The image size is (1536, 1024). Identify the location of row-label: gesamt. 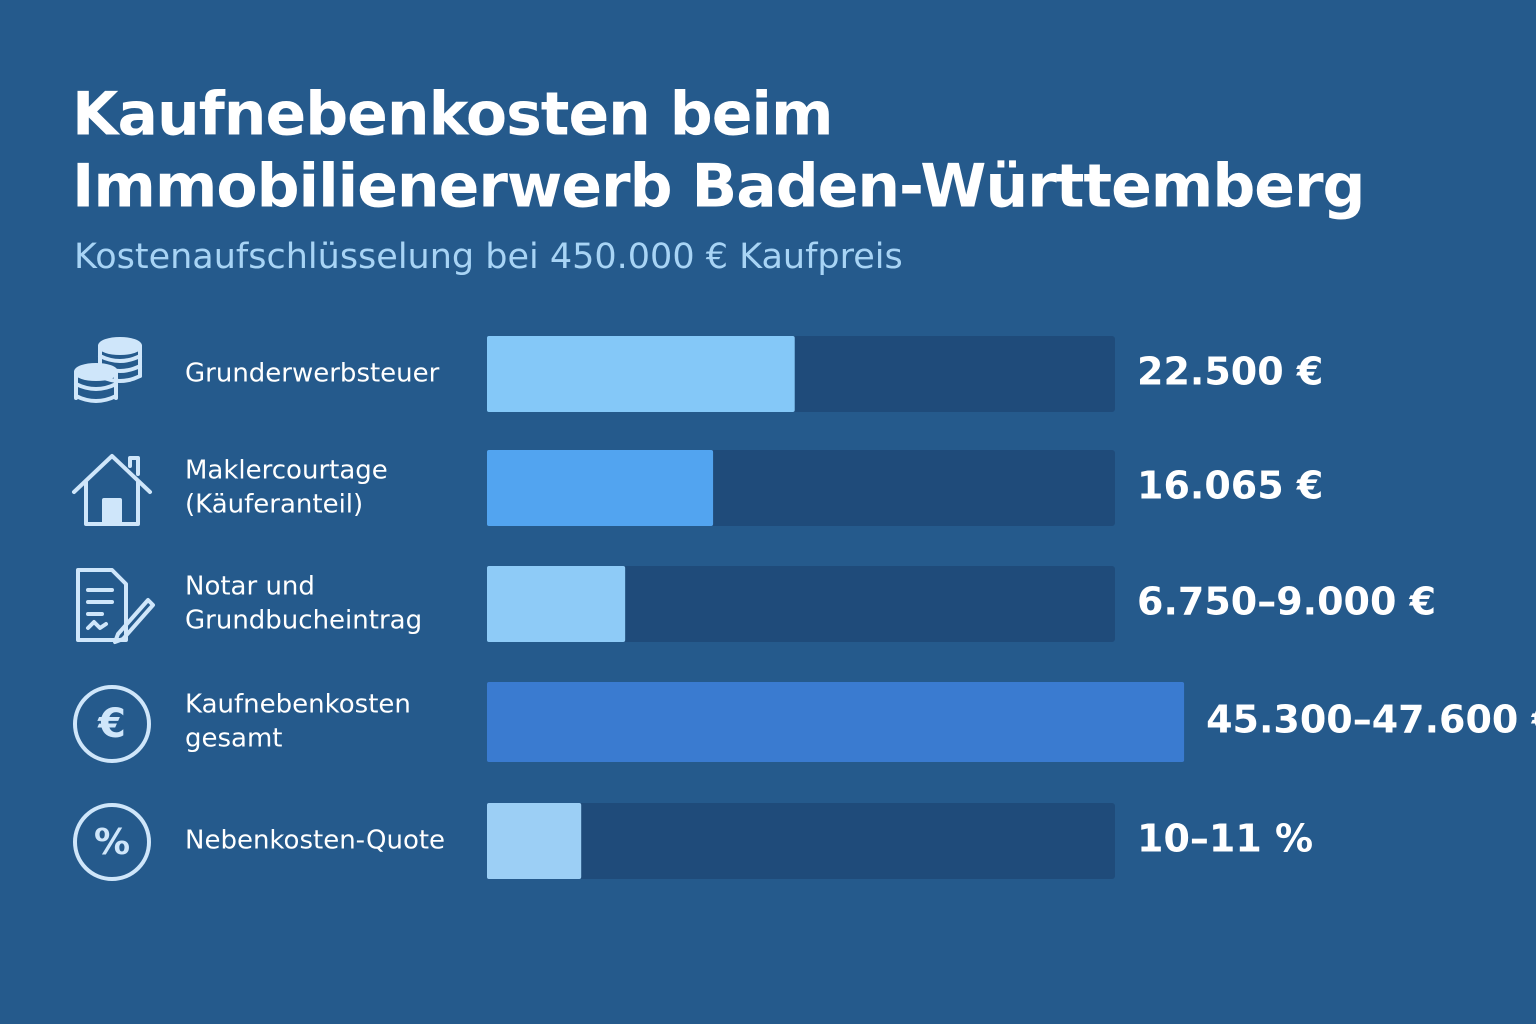
(234, 739).